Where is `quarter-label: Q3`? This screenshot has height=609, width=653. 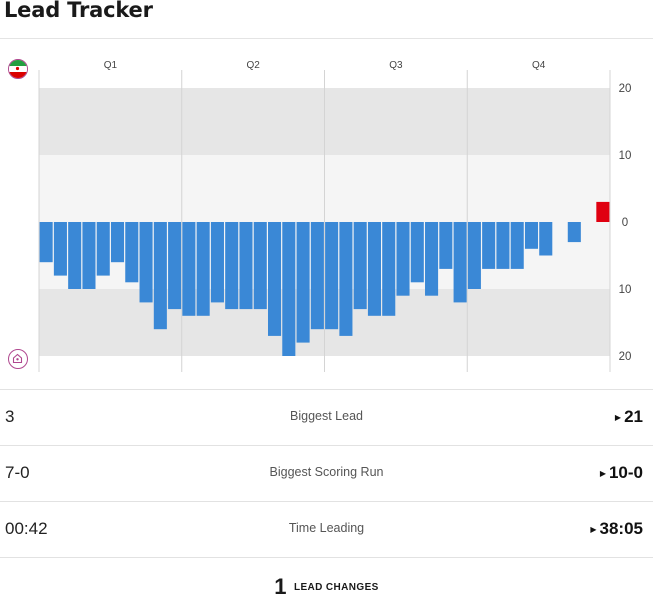
quarter-label: Q3 is located at coordinates (396, 65).